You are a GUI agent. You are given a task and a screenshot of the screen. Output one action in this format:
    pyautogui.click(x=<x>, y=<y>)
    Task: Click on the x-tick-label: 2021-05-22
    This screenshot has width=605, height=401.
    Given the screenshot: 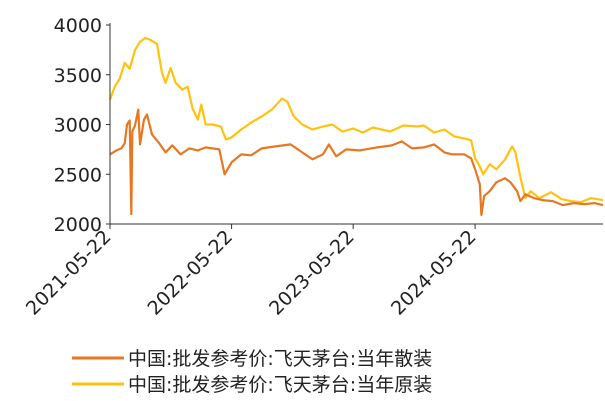 What is the action you would take?
    pyautogui.click(x=69, y=273)
    